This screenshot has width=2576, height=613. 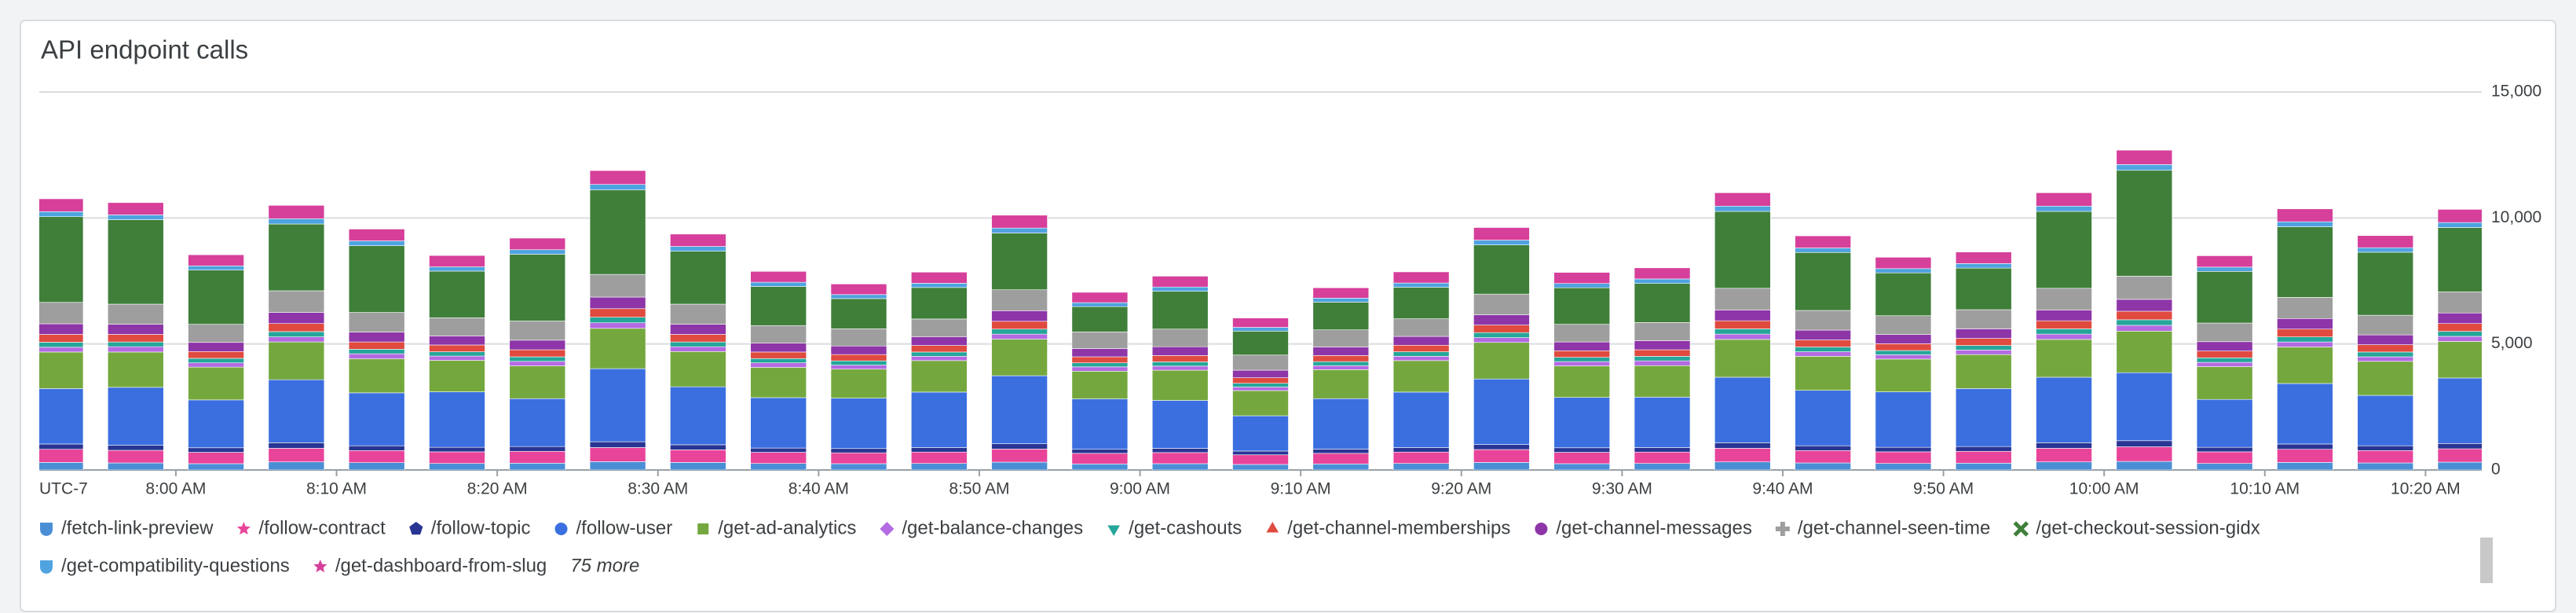 What do you see at coordinates (2426, 489) in the screenshot?
I see `x-tick-label: 10:20 AM` at bounding box center [2426, 489].